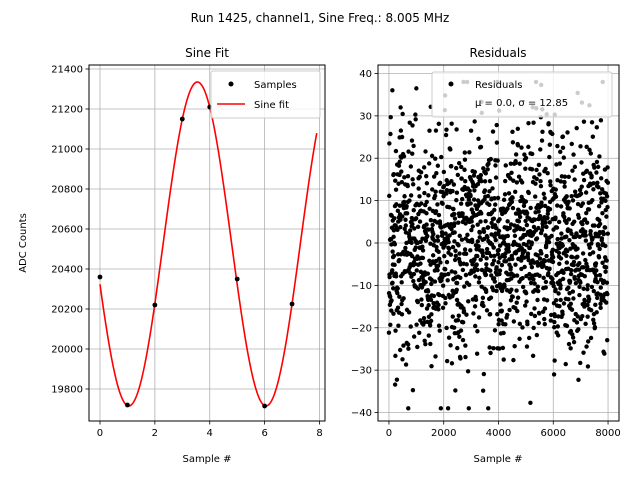 Image resolution: width=640 pixels, height=484 pixels. I want to click on residuals-ytick-label: 30, so click(365, 116).